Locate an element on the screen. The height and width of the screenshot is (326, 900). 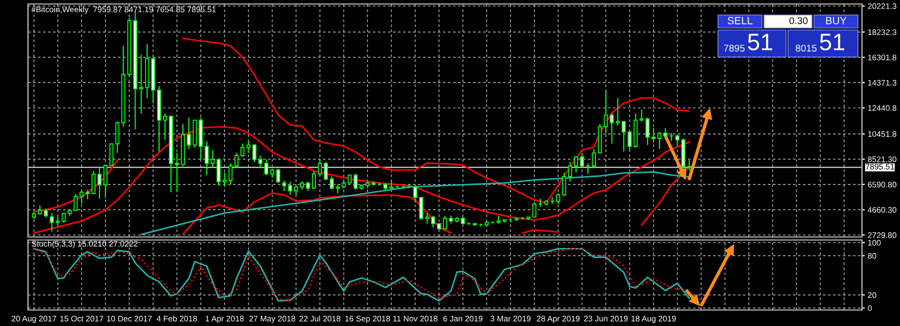
x-tick-label: 1 Apr 2018 is located at coordinates (225, 320).